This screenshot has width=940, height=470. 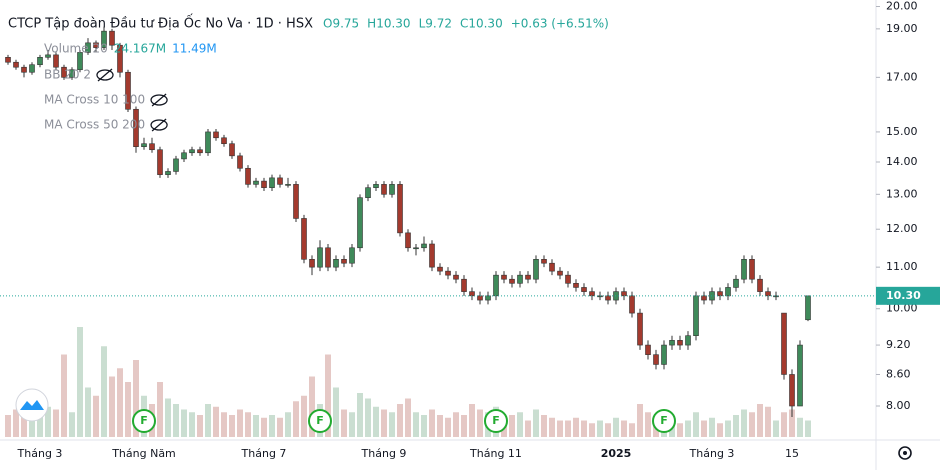 I want to click on y-tick-label: 20.00, so click(x=902, y=6).